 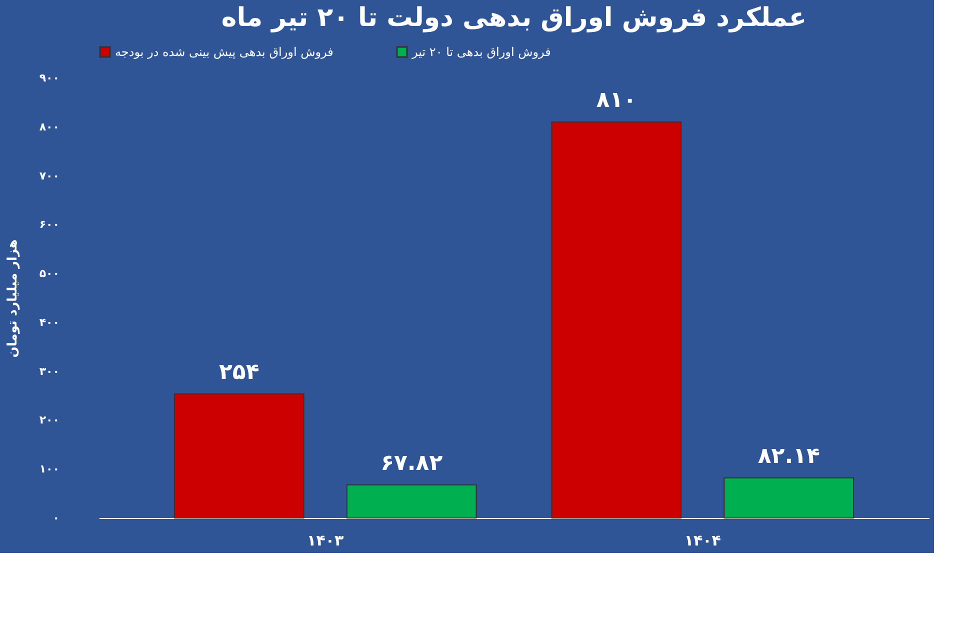 What do you see at coordinates (49, 420) in the screenshot?
I see `y-tick-label: ۲۰۰` at bounding box center [49, 420].